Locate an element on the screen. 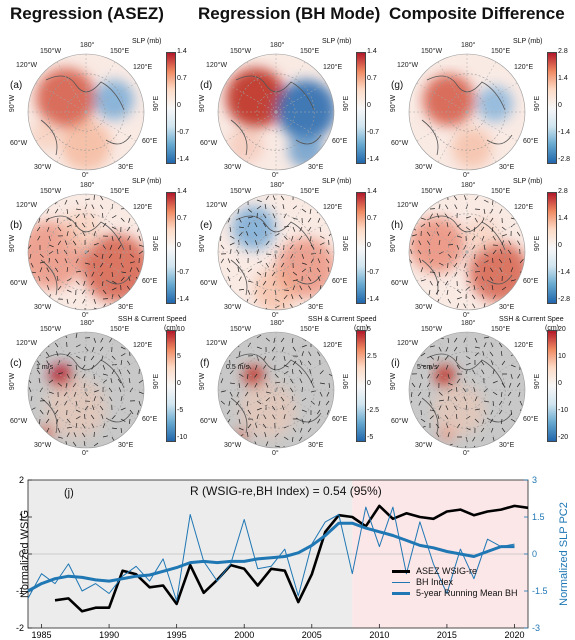  series-line-wsig is located at coordinates (291, 558).